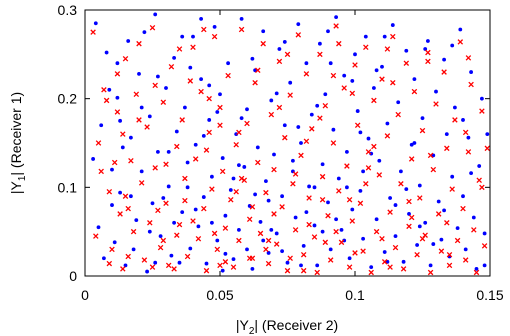 The width and height of the screenshot is (510, 336). Describe the element at coordinates (287, 326) in the screenshot. I see `x-axis-label: |Y2| (Receiver 2)` at that location.